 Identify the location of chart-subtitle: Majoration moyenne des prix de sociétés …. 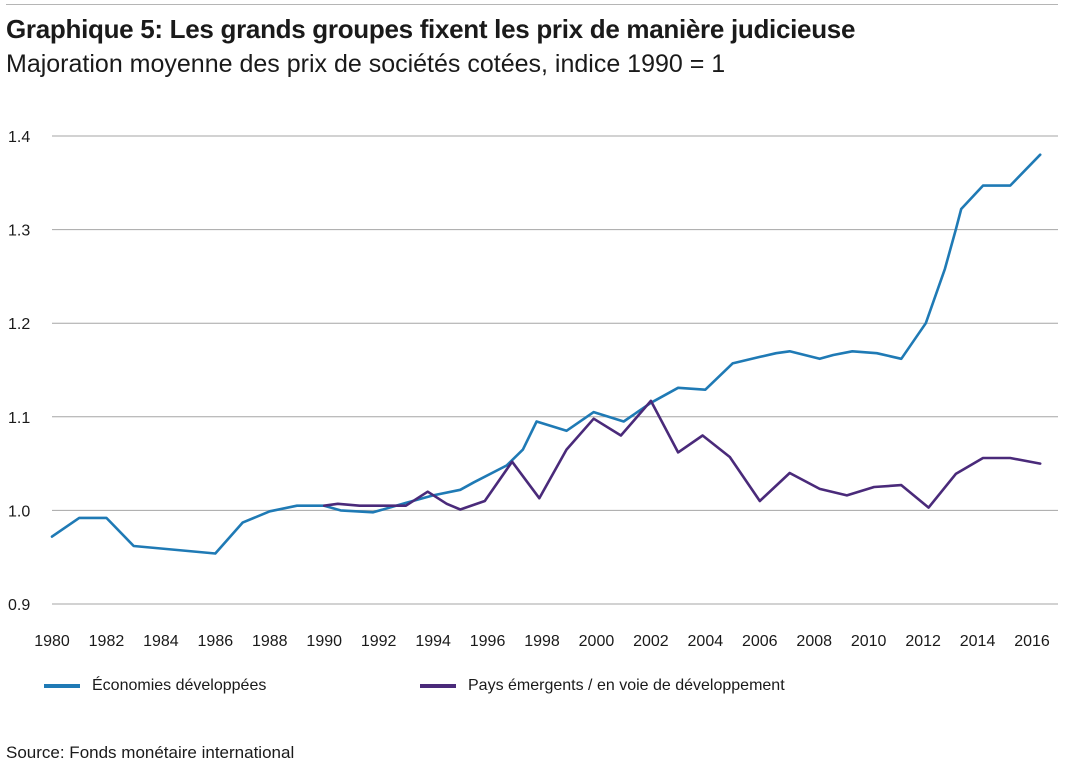
(366, 64).